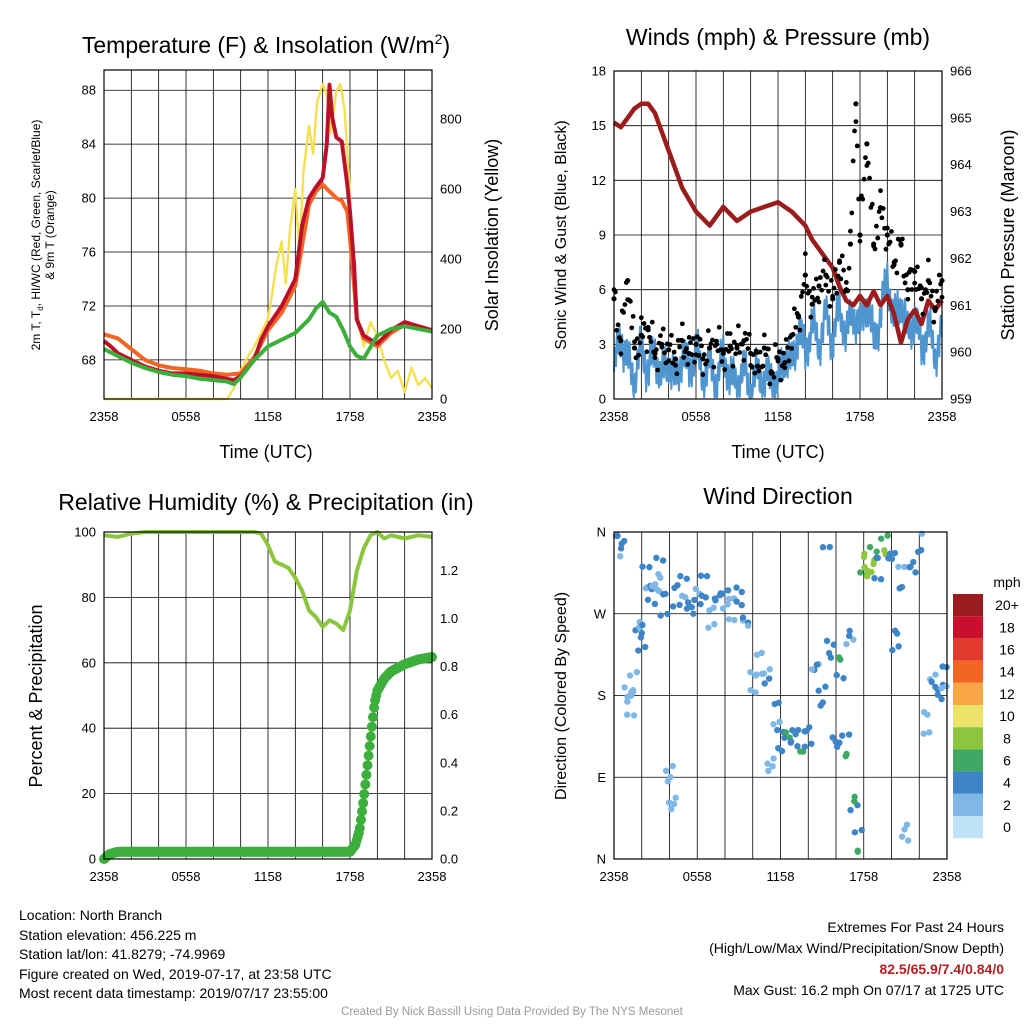 The image size is (1024, 1024). What do you see at coordinates (961, 211) in the screenshot?
I see `y2-tick-label: 963` at bounding box center [961, 211].